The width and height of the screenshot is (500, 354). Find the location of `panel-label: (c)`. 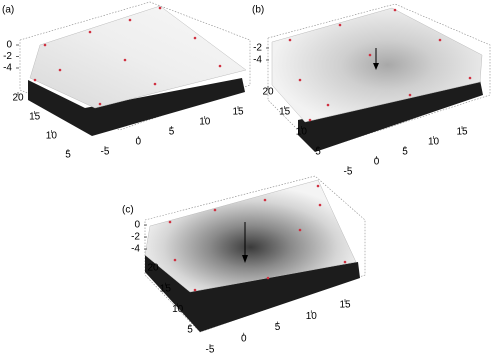

panel-label: (c) is located at coordinates (128, 210).